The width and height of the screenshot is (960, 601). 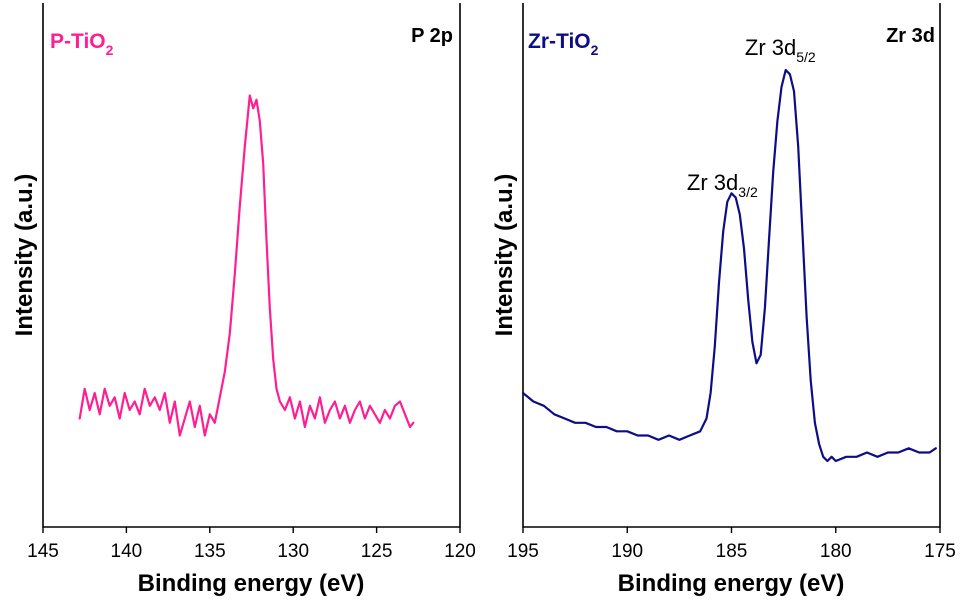 I want to click on panel-2-peak-label-1: Zr 3d3/2, so click(x=722, y=185).